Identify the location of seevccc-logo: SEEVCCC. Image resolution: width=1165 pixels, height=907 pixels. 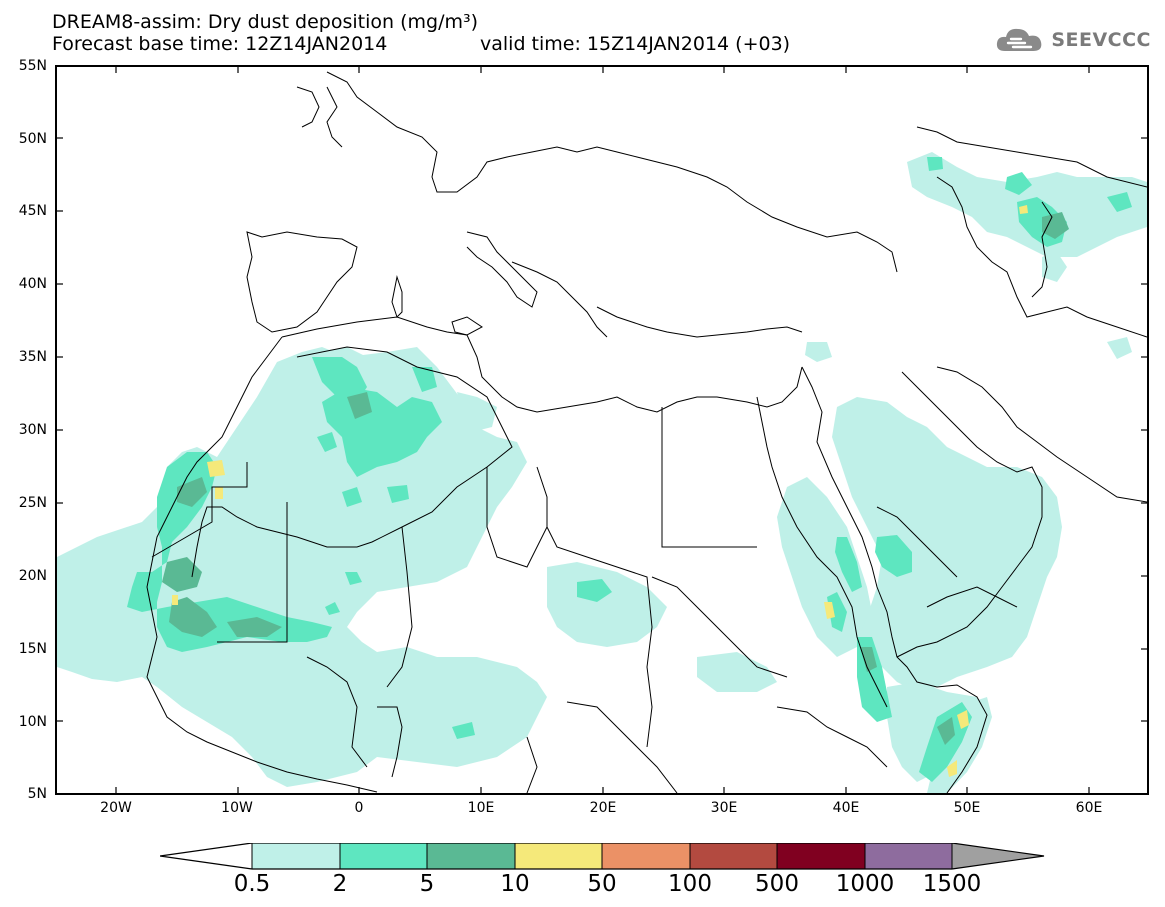
(1073, 40).